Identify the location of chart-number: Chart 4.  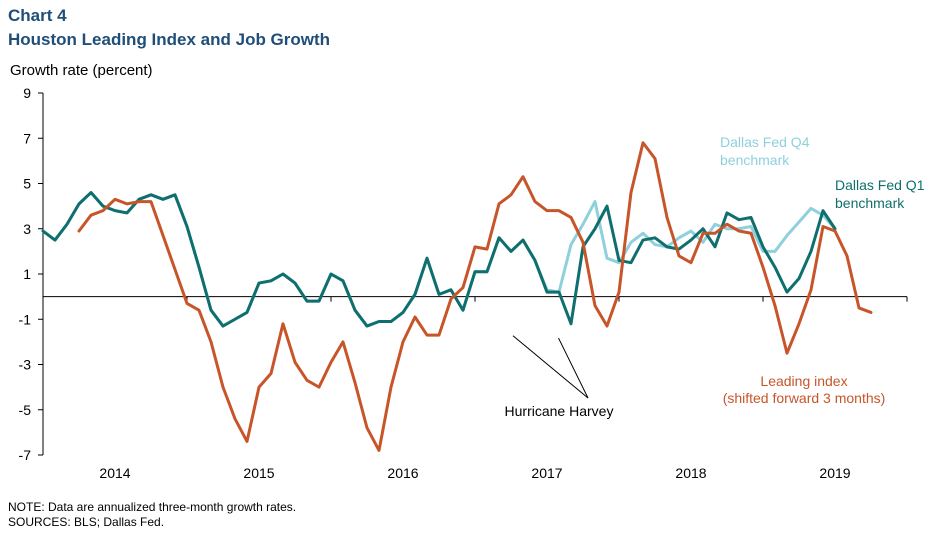
(37, 15).